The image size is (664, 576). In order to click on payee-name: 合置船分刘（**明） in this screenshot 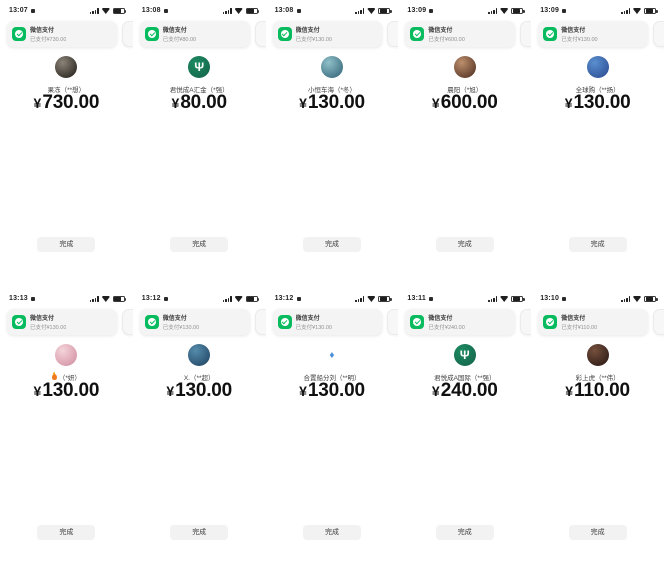, I will do `click(332, 378)`.